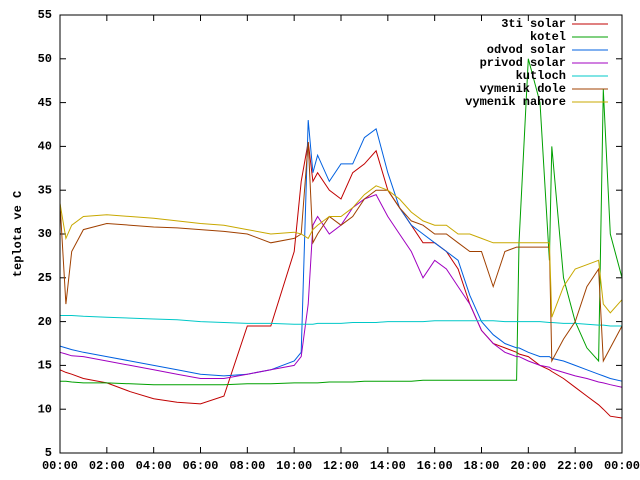  Describe the element at coordinates (45, 409) in the screenshot. I see `y-tick-label: 10` at that location.